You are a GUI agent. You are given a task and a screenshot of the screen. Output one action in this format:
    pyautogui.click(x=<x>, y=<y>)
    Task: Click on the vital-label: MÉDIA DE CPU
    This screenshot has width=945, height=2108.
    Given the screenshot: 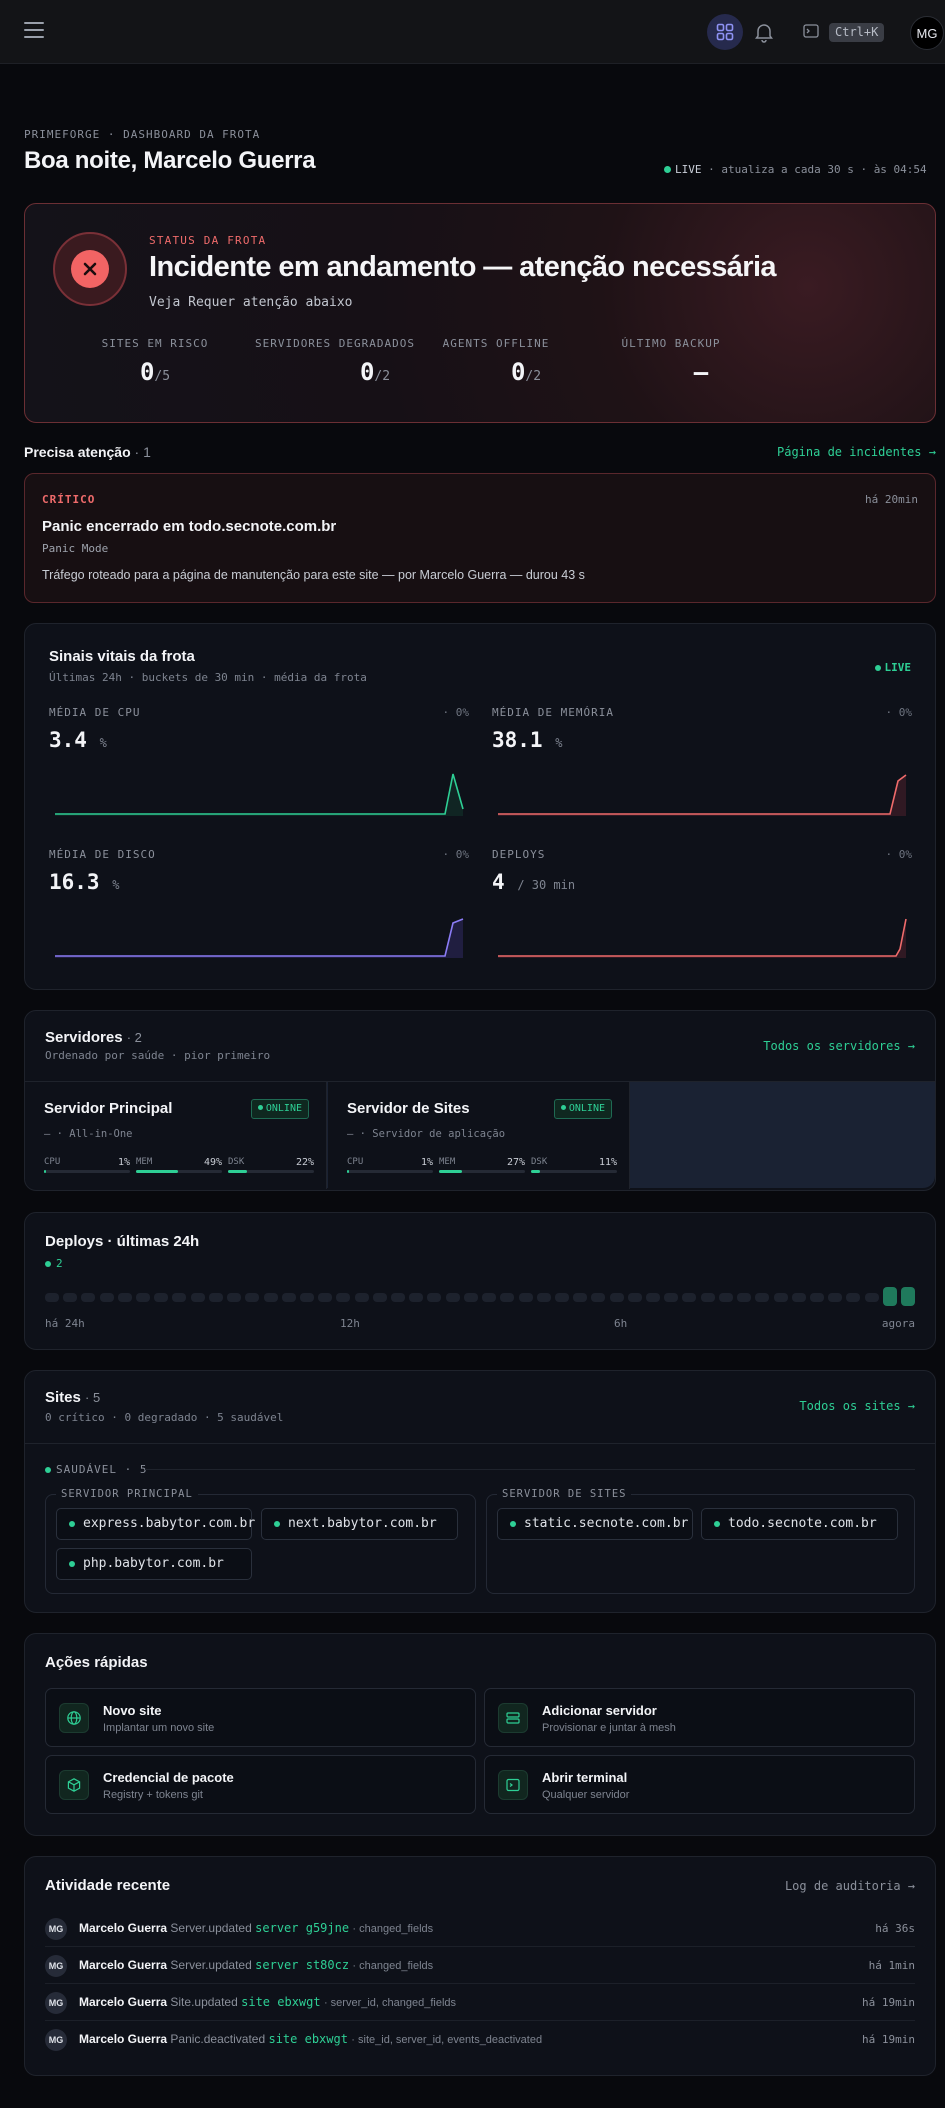 What is the action you would take?
    pyautogui.click(x=95, y=712)
    